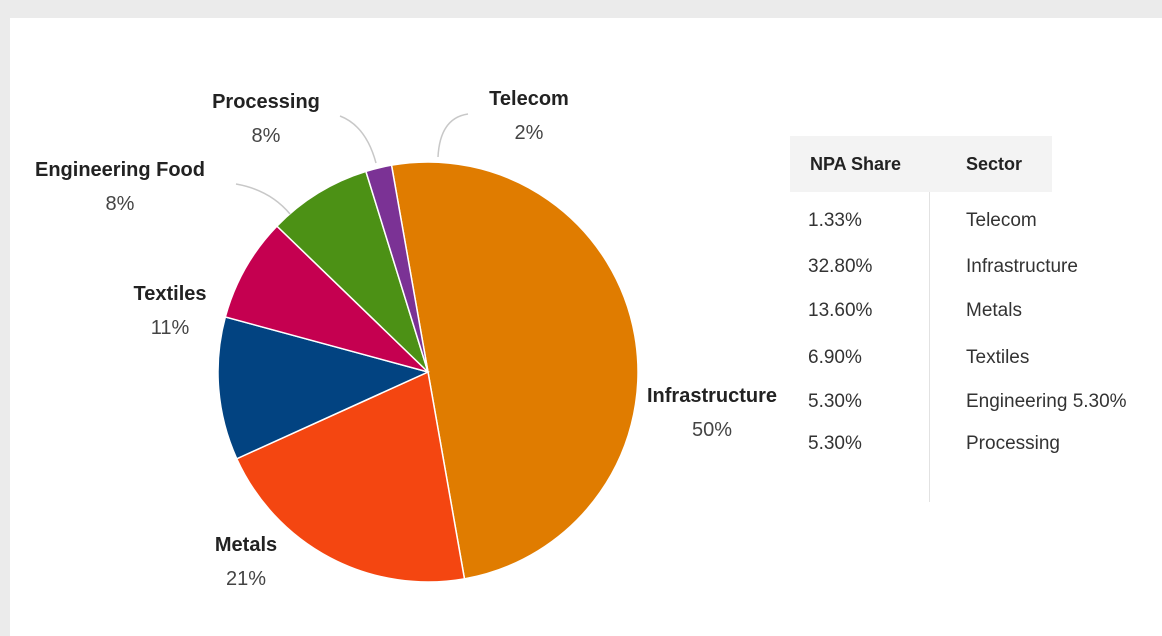  Describe the element at coordinates (1001, 220) in the screenshot. I see `sector-cell: Telecom` at that location.